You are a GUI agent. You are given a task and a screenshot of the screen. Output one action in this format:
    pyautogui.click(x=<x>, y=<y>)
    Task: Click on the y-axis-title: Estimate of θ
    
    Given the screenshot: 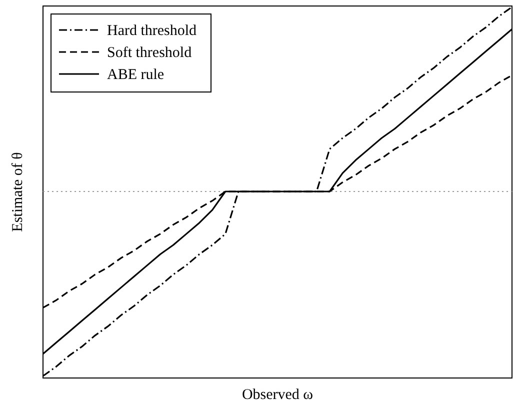 What is the action you would take?
    pyautogui.click(x=18, y=192)
    